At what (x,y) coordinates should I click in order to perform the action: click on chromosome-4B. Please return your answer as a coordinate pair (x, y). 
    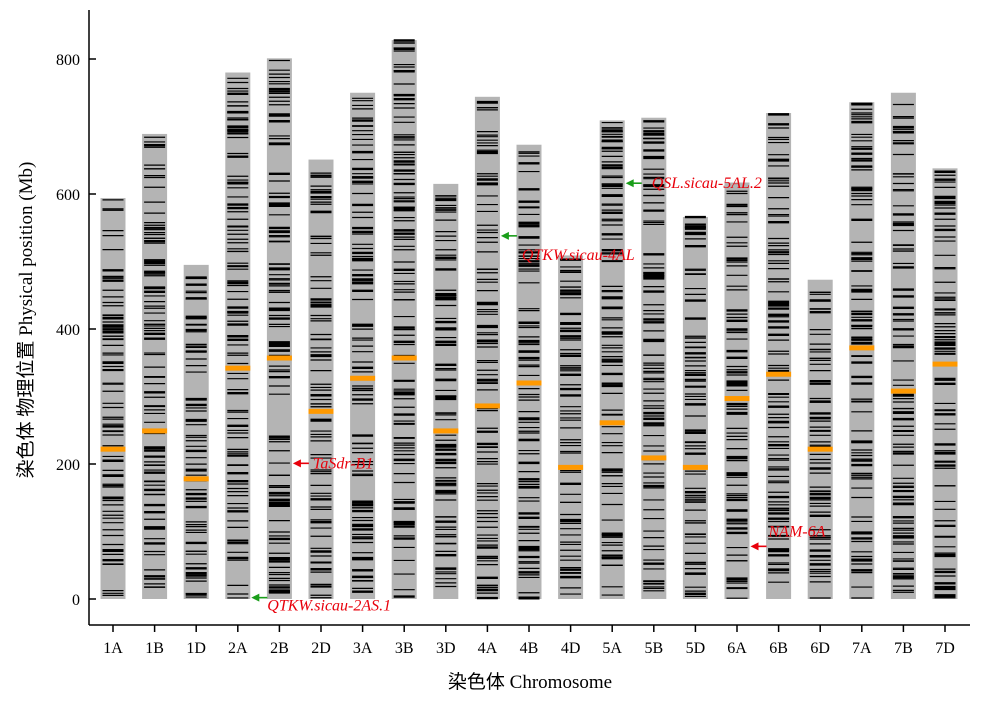
    Looking at the image, I should click on (529, 372).